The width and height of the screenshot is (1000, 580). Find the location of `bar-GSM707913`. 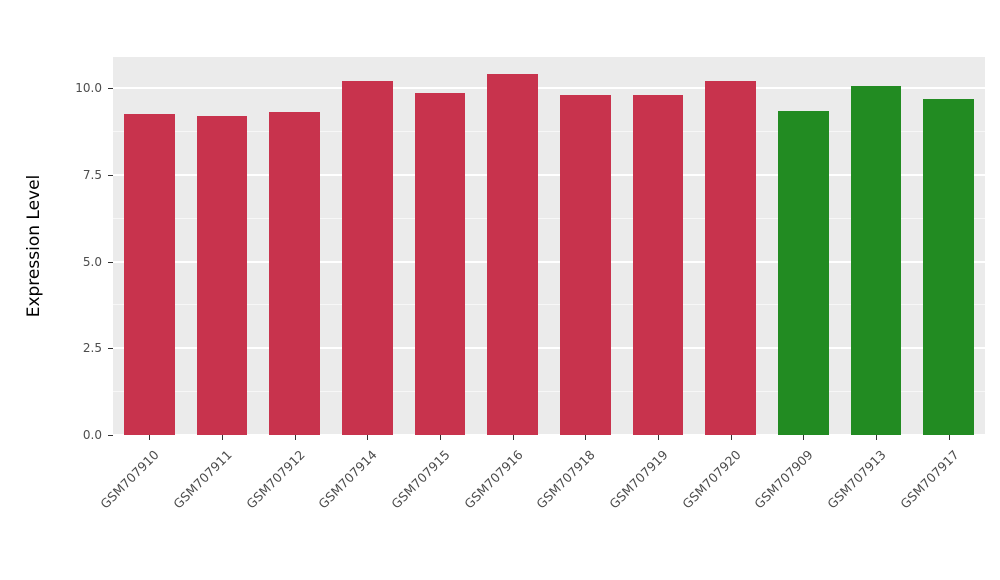

bar-GSM707913 is located at coordinates (876, 260).